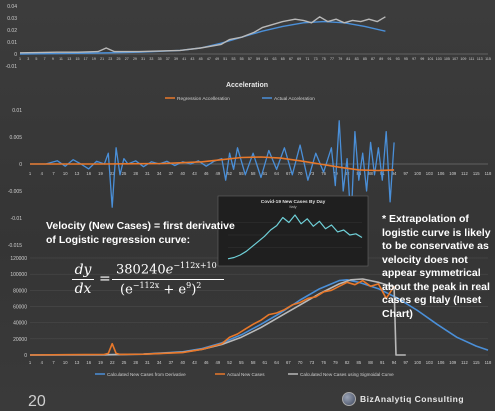 The height and width of the screenshot is (411, 495). Describe the element at coordinates (332, 59) in the screenshot. I see `chart1-xtick-label: 77` at that location.